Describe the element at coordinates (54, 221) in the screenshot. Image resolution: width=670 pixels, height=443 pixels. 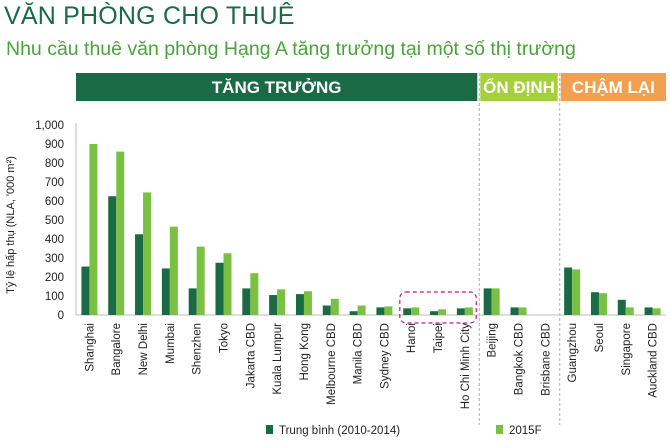
I see `y-tick-label: 500` at that location.